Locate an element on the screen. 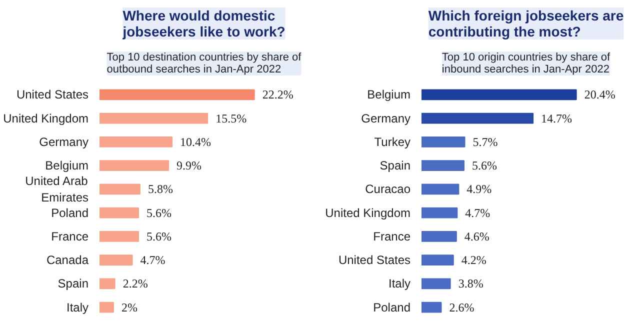 The width and height of the screenshot is (640, 328). data-label: 2.6% is located at coordinates (461, 307).